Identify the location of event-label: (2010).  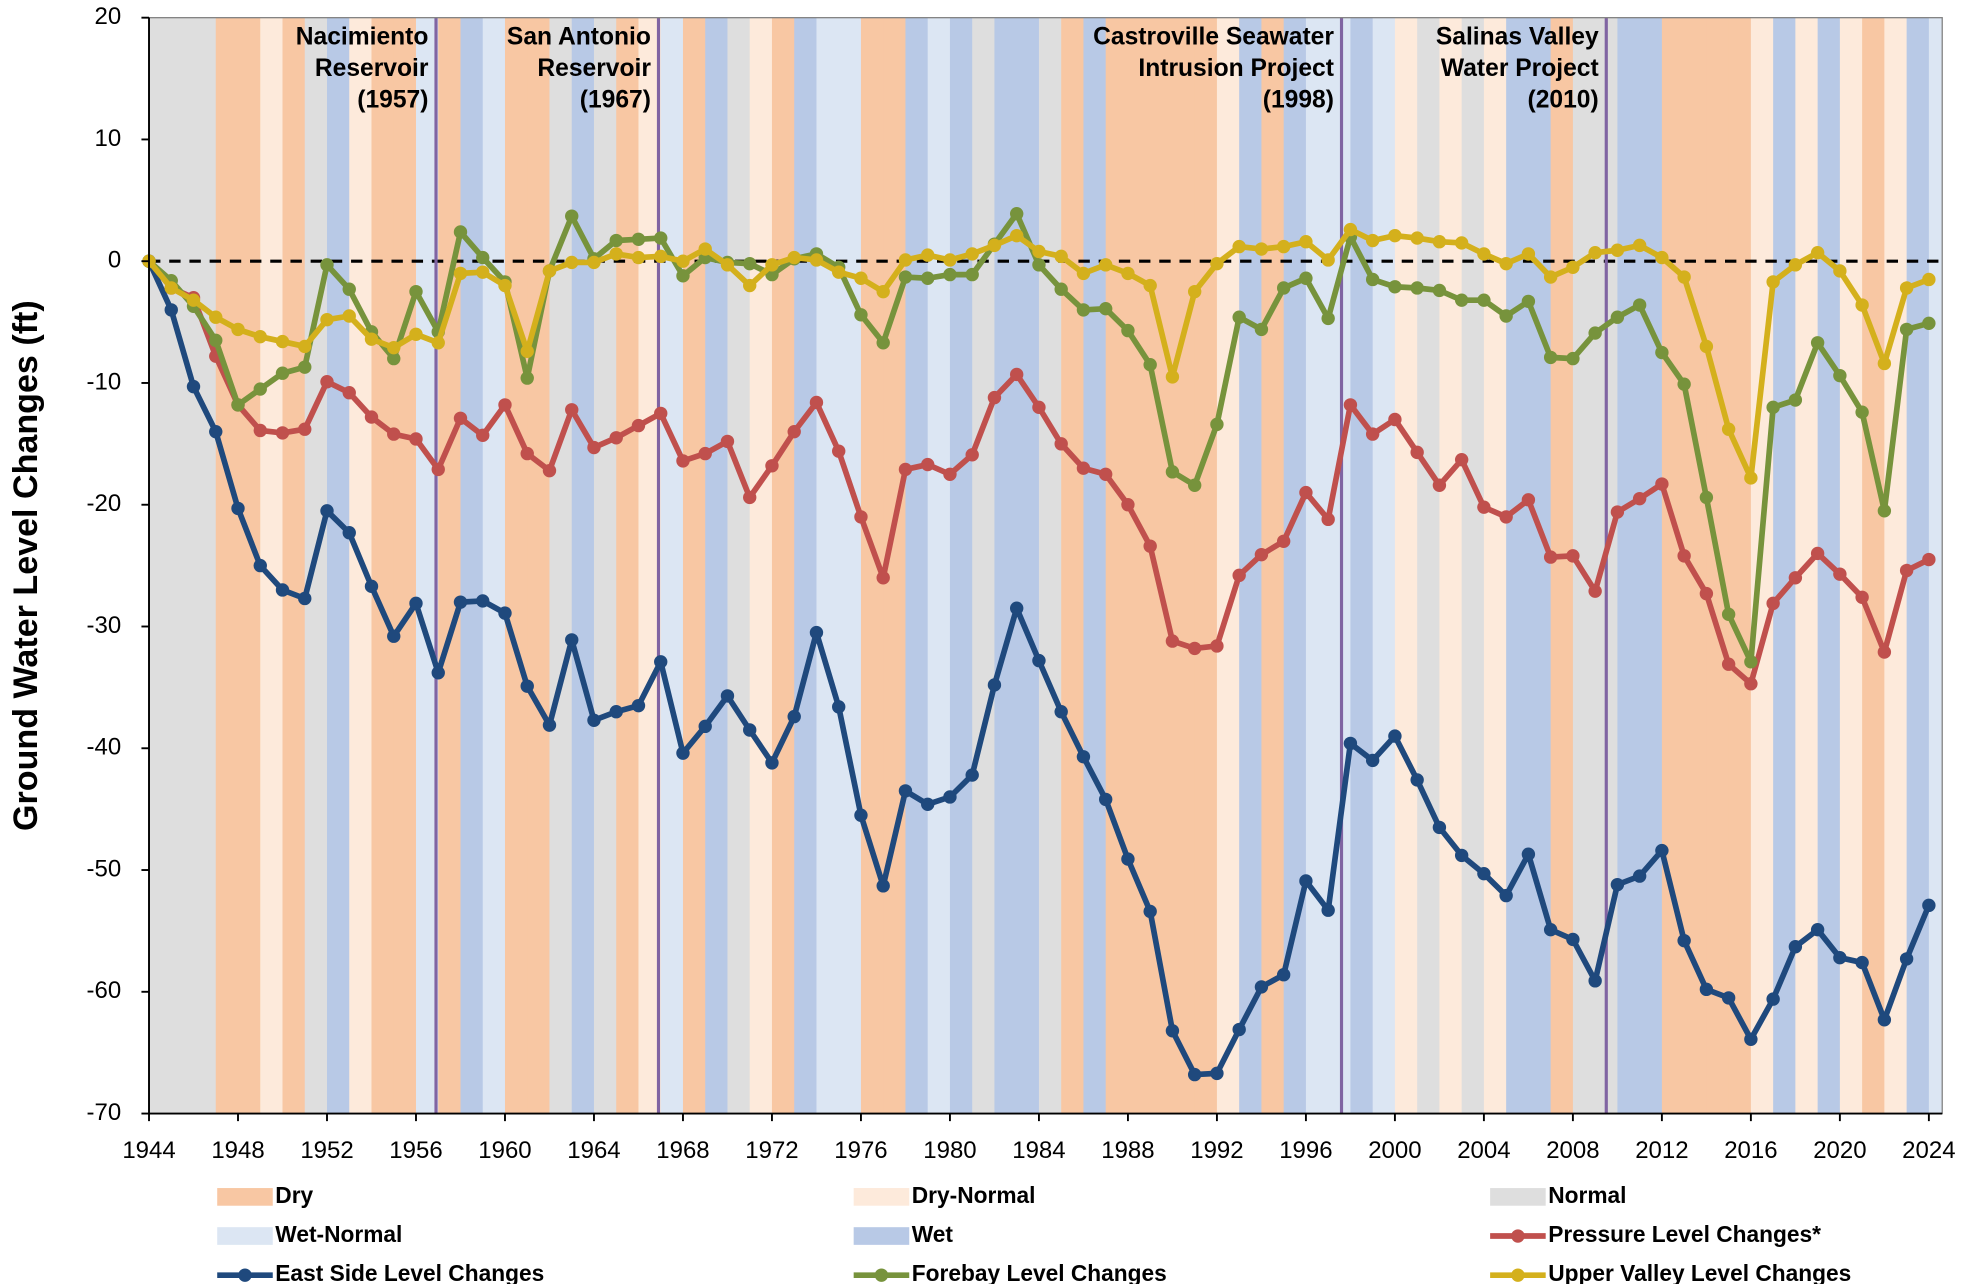
(1563, 100).